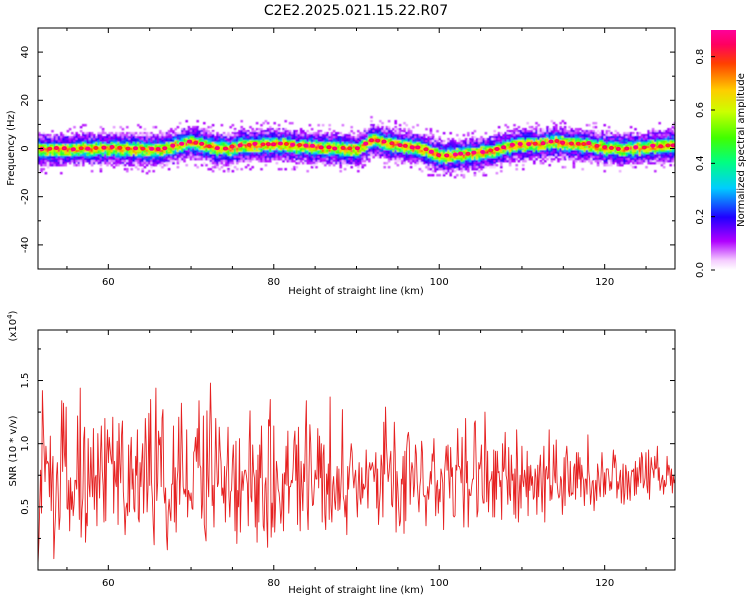 Image resolution: width=750 pixels, height=600 pixels. I want to click on snr-y-axis-label: SNR (10 * v/v), so click(13, 450).